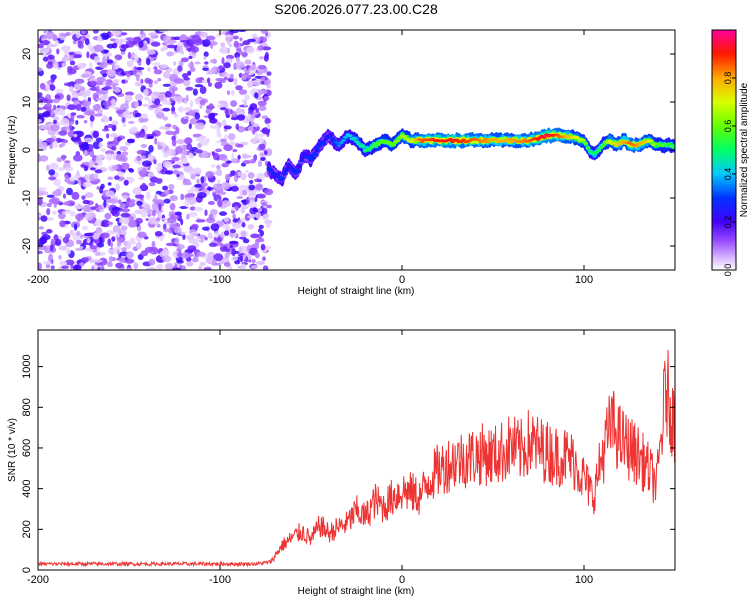 The image size is (750, 600). Describe the element at coordinates (356, 591) in the screenshot. I see `bottom-x-axis-label: Height of straight line (km)` at that location.